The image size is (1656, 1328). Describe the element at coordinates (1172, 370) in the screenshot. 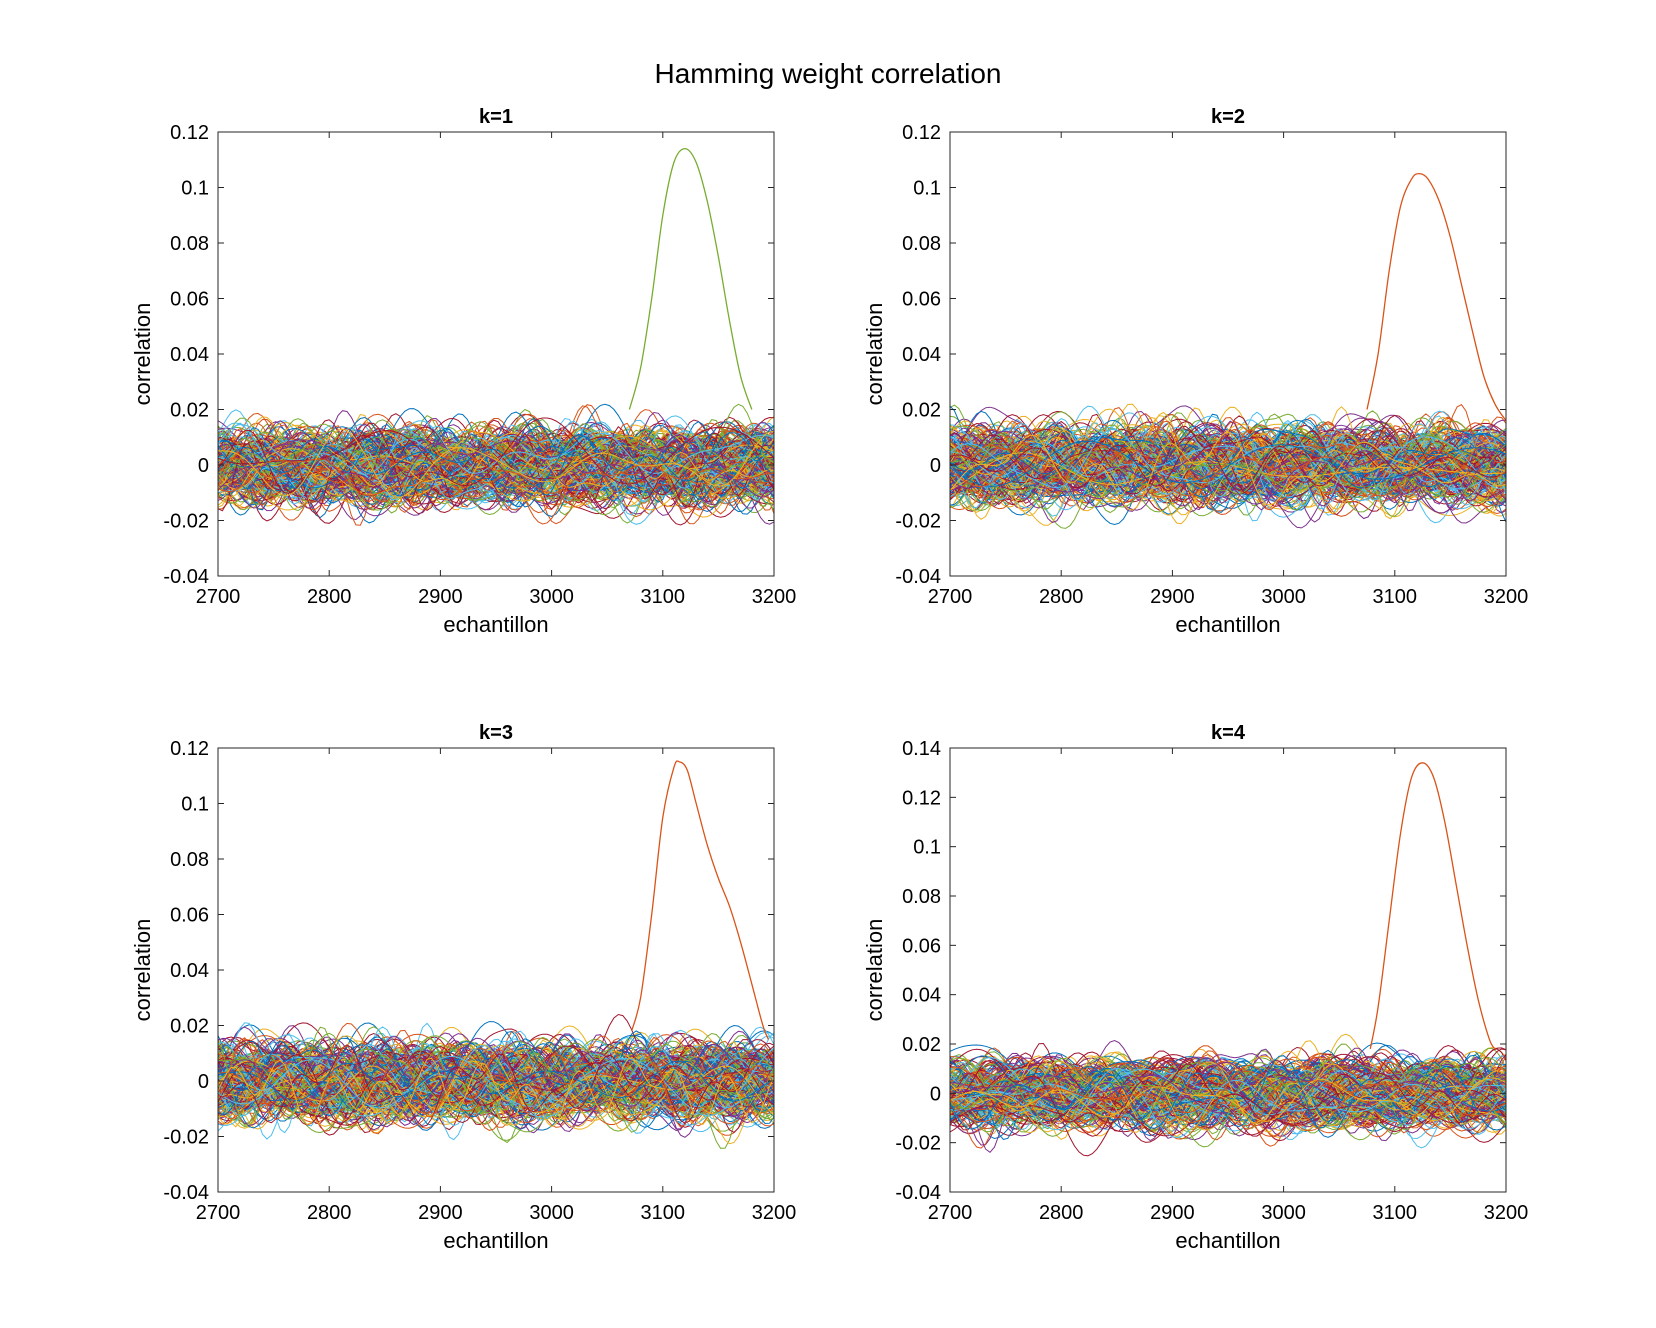

I see `x-tick: 2900` at that location.